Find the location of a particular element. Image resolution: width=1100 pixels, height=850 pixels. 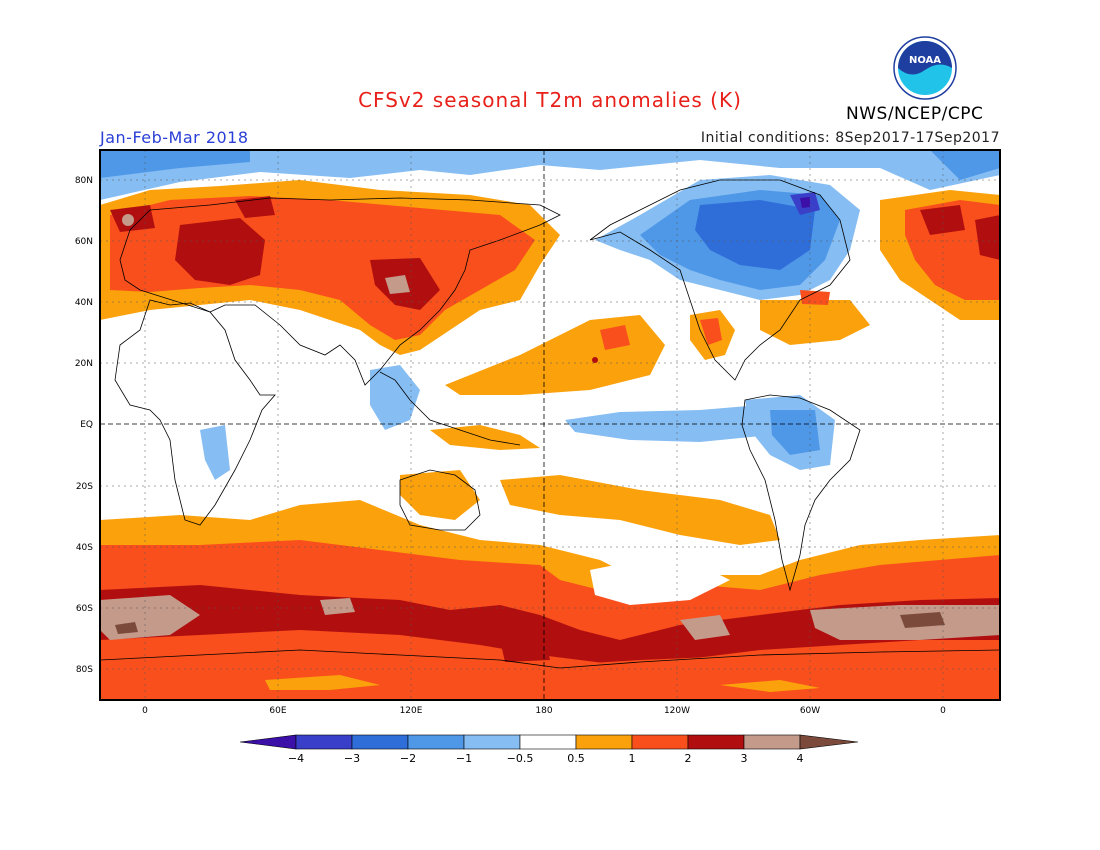

longitude-labels: 0 60E 120E 180 120W 60W 0 is located at coordinates (544, 711).